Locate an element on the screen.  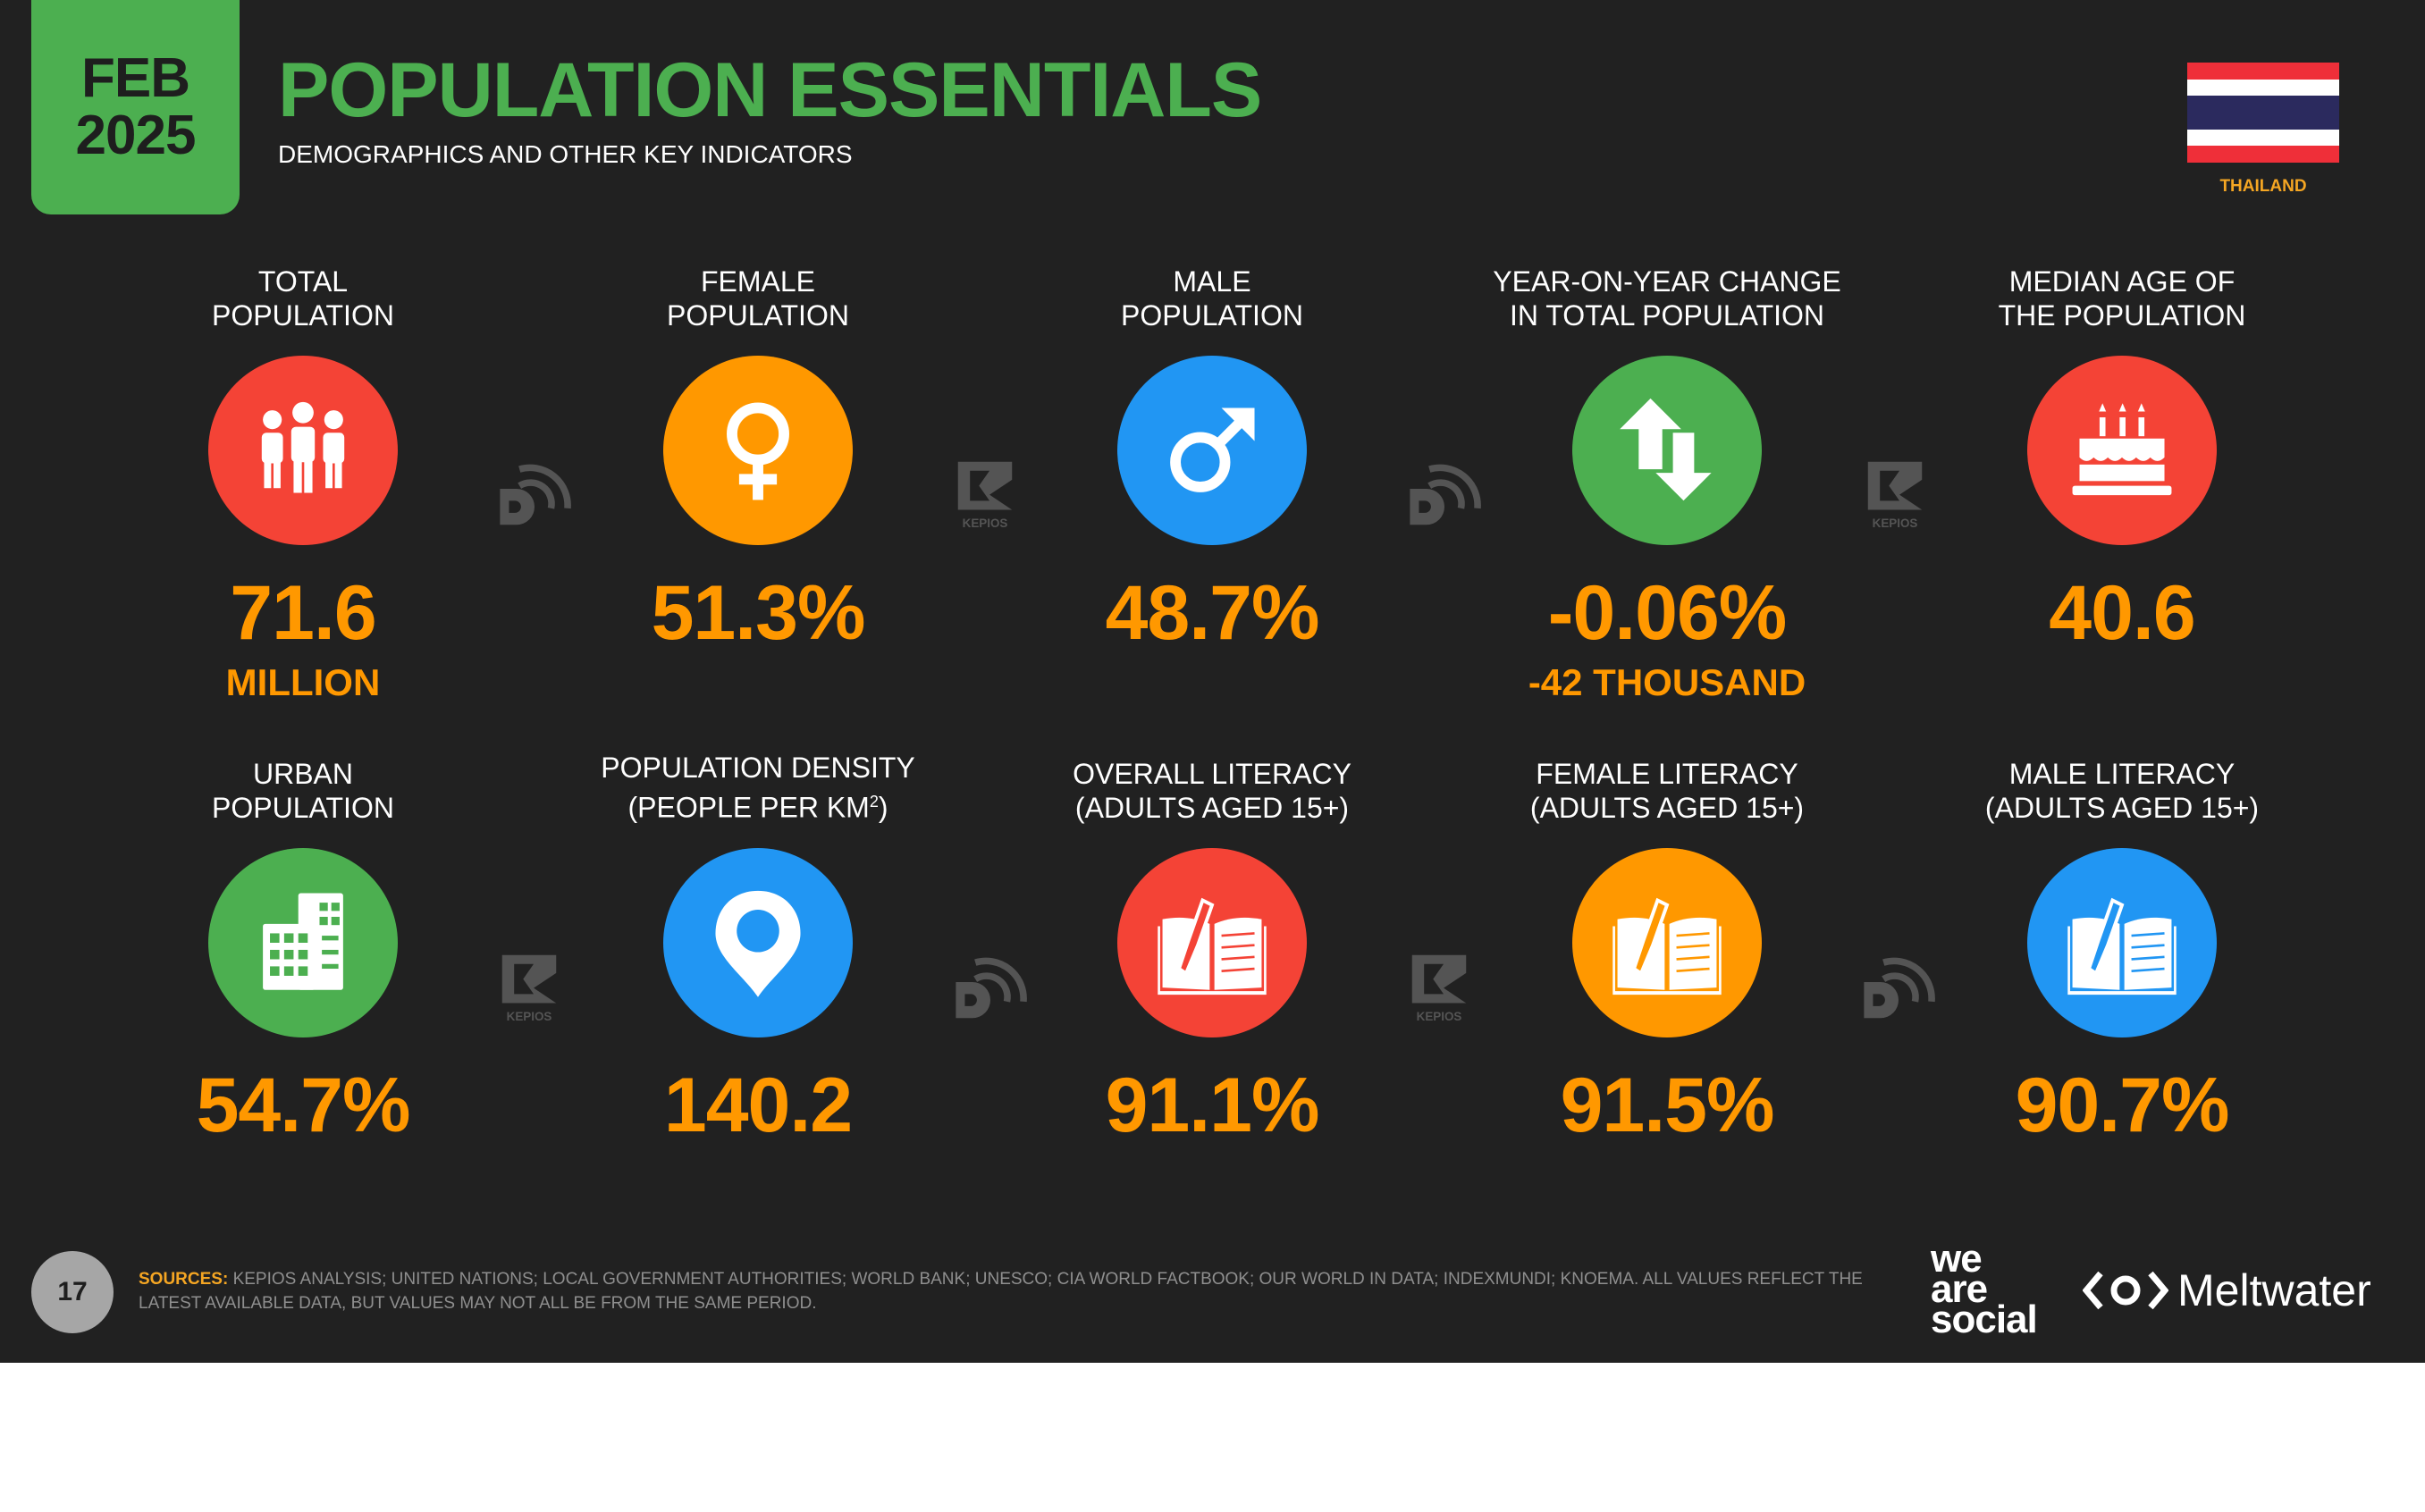
female-symbol-icon is located at coordinates (758, 450).